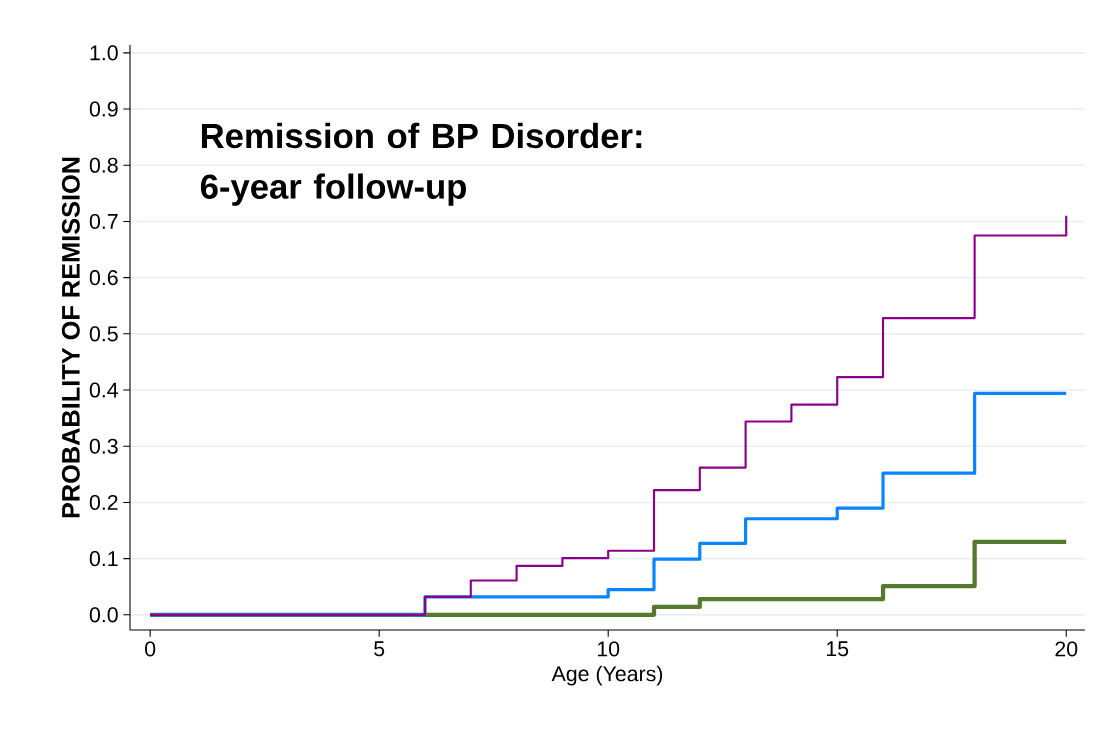 Image resolution: width=1094 pixels, height=735 pixels. Describe the element at coordinates (103, 559) in the screenshot. I see `y-tick-label: 0.1` at that location.